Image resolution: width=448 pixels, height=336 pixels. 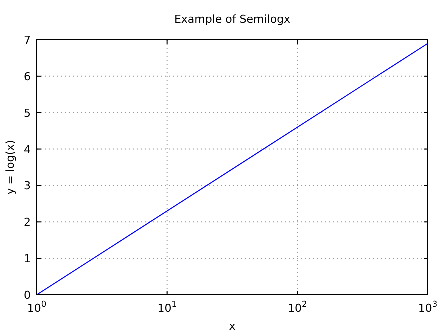 What do you see at coordinates (27, 223) in the screenshot?
I see `y-tick-label: 2` at bounding box center [27, 223].